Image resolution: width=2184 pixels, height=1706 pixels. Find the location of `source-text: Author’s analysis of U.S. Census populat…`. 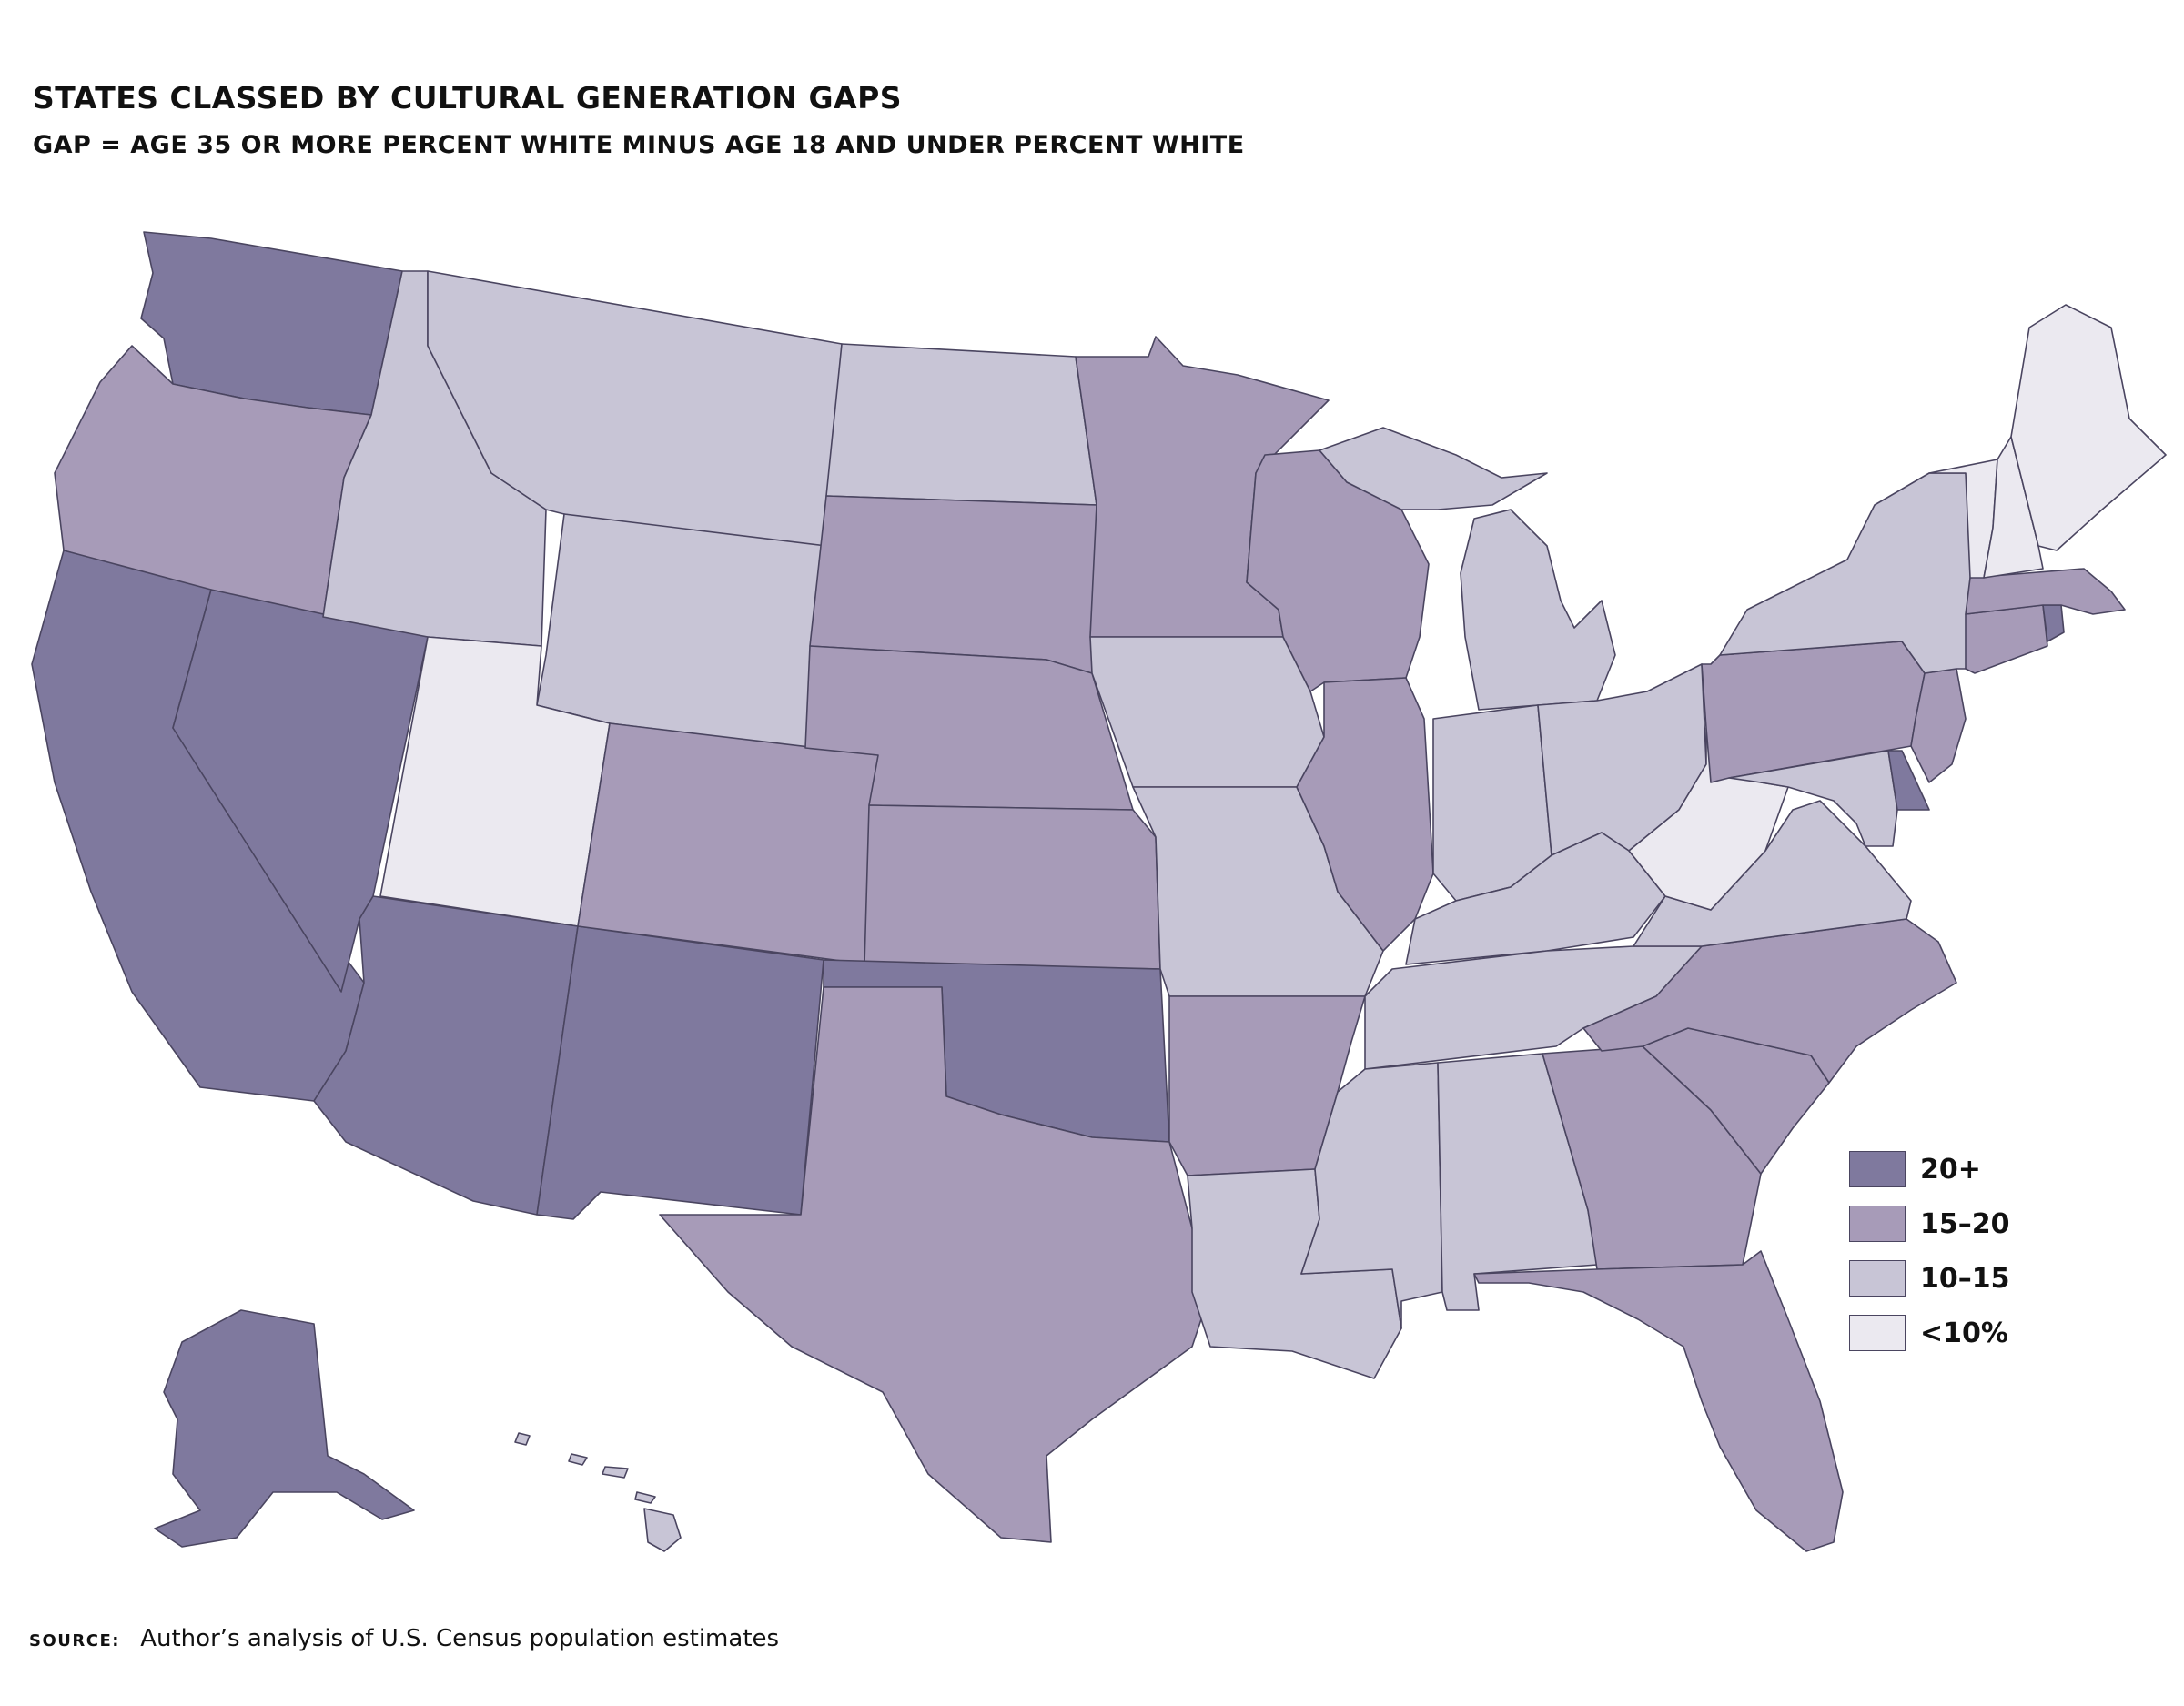

source-text: Author’s analysis of U.S. Census populat… is located at coordinates (460, 1638).